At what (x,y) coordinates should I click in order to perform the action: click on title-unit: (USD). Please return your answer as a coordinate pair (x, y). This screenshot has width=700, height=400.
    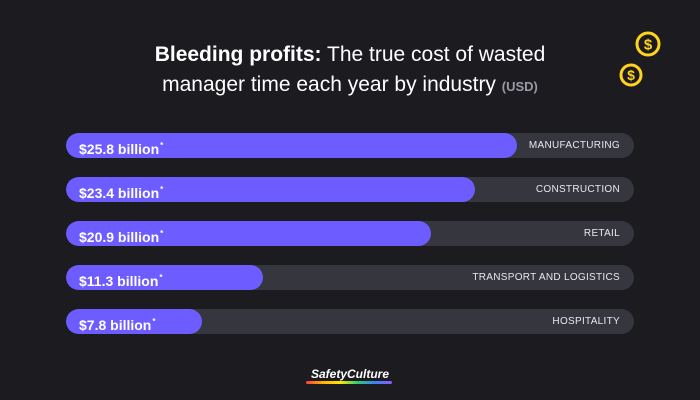
    Looking at the image, I should click on (519, 86).